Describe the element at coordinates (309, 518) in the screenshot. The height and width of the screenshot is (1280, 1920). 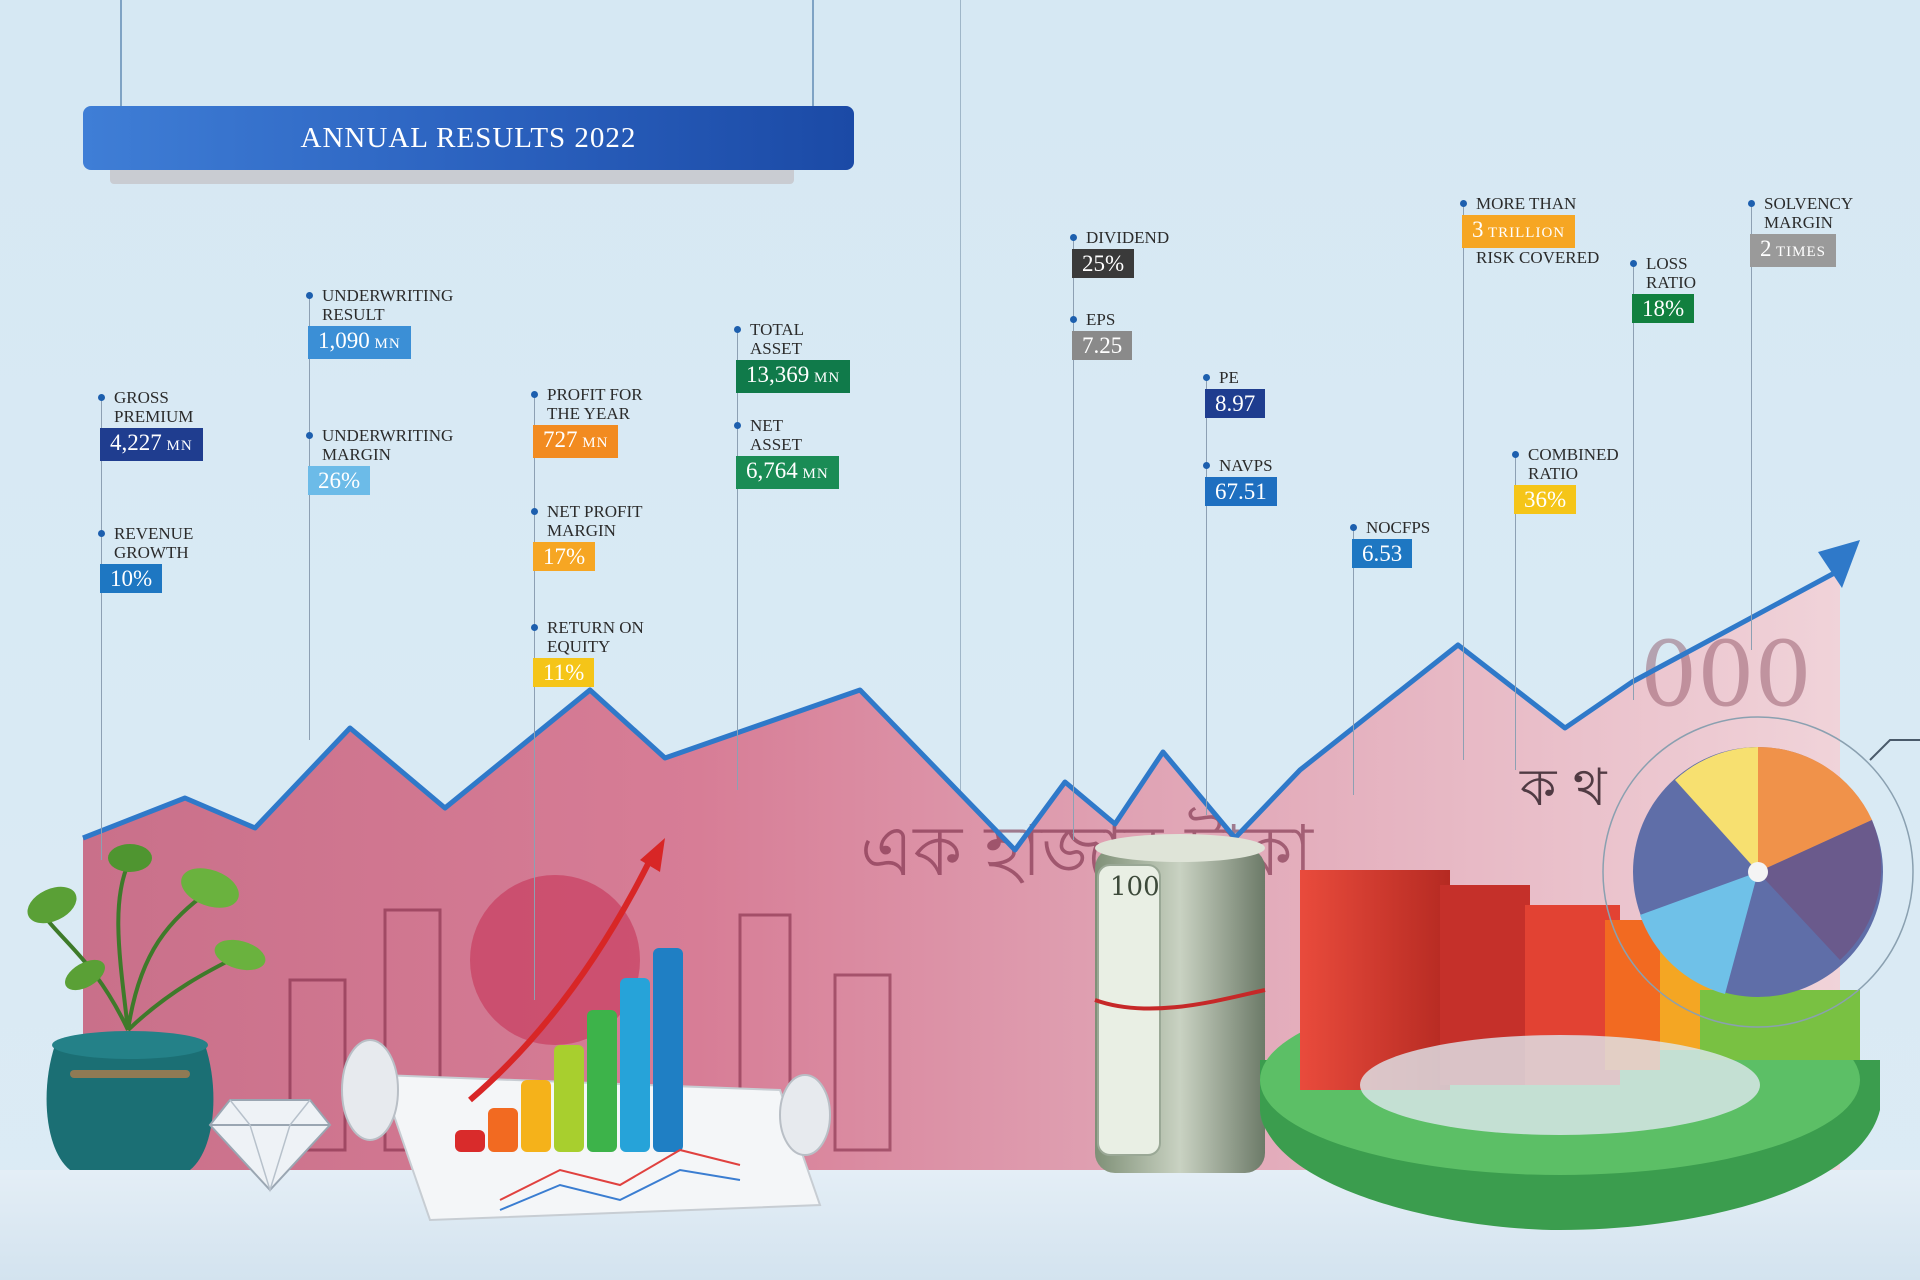
I see `underwriting-result-leader-line` at that location.